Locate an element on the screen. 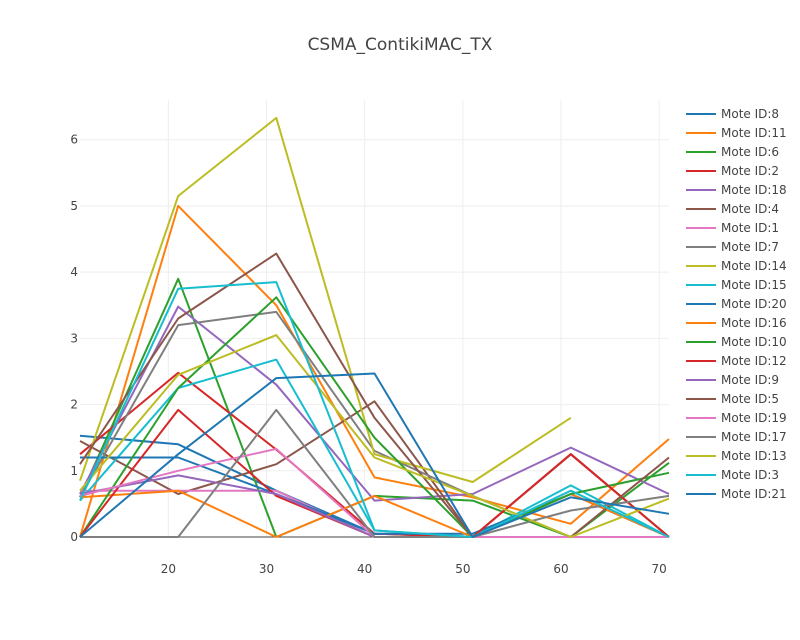 The height and width of the screenshot is (640, 800). legend-label: Mote ID:17 is located at coordinates (754, 437).